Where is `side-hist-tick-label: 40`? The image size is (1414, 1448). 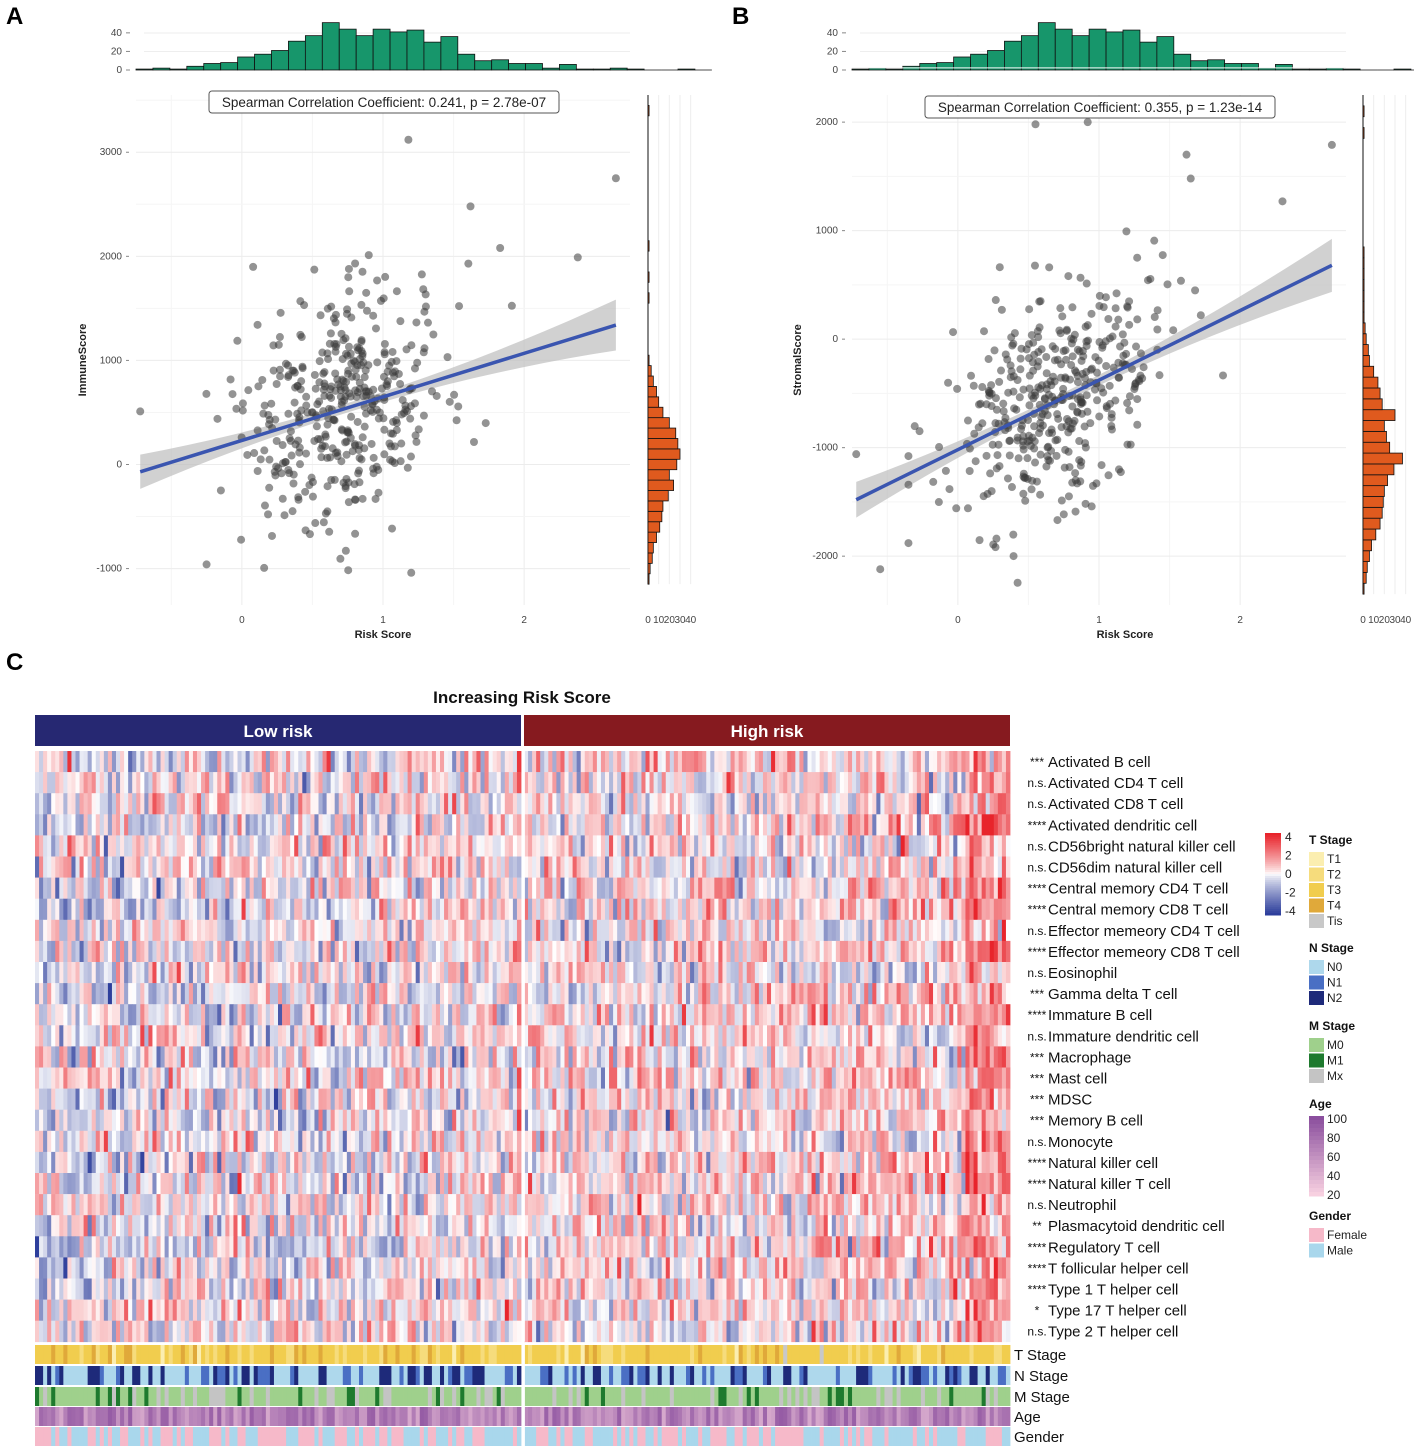
side-hist-tick-label: 40 is located at coordinates (691, 620).